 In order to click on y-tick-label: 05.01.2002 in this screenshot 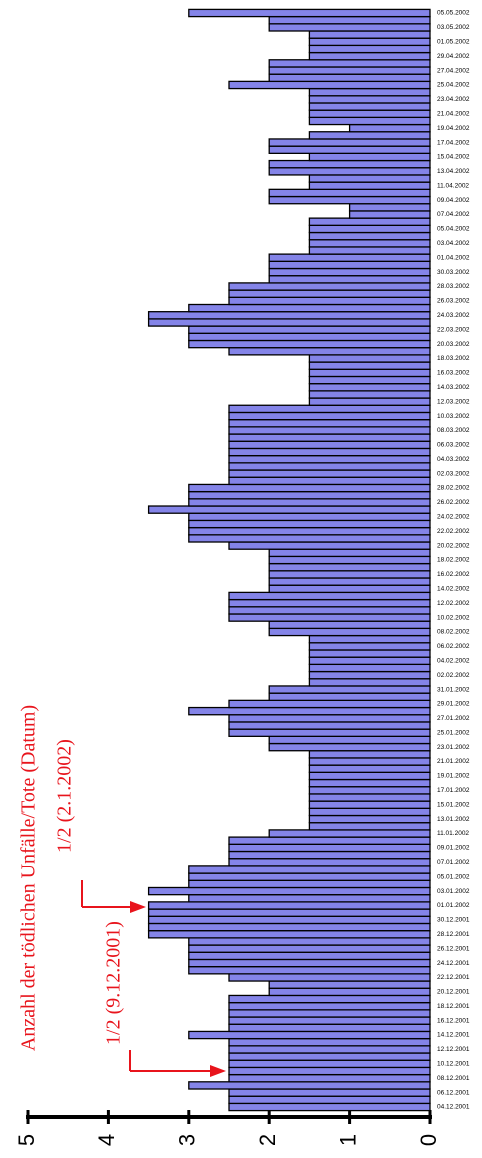, I will do `click(453, 876)`.